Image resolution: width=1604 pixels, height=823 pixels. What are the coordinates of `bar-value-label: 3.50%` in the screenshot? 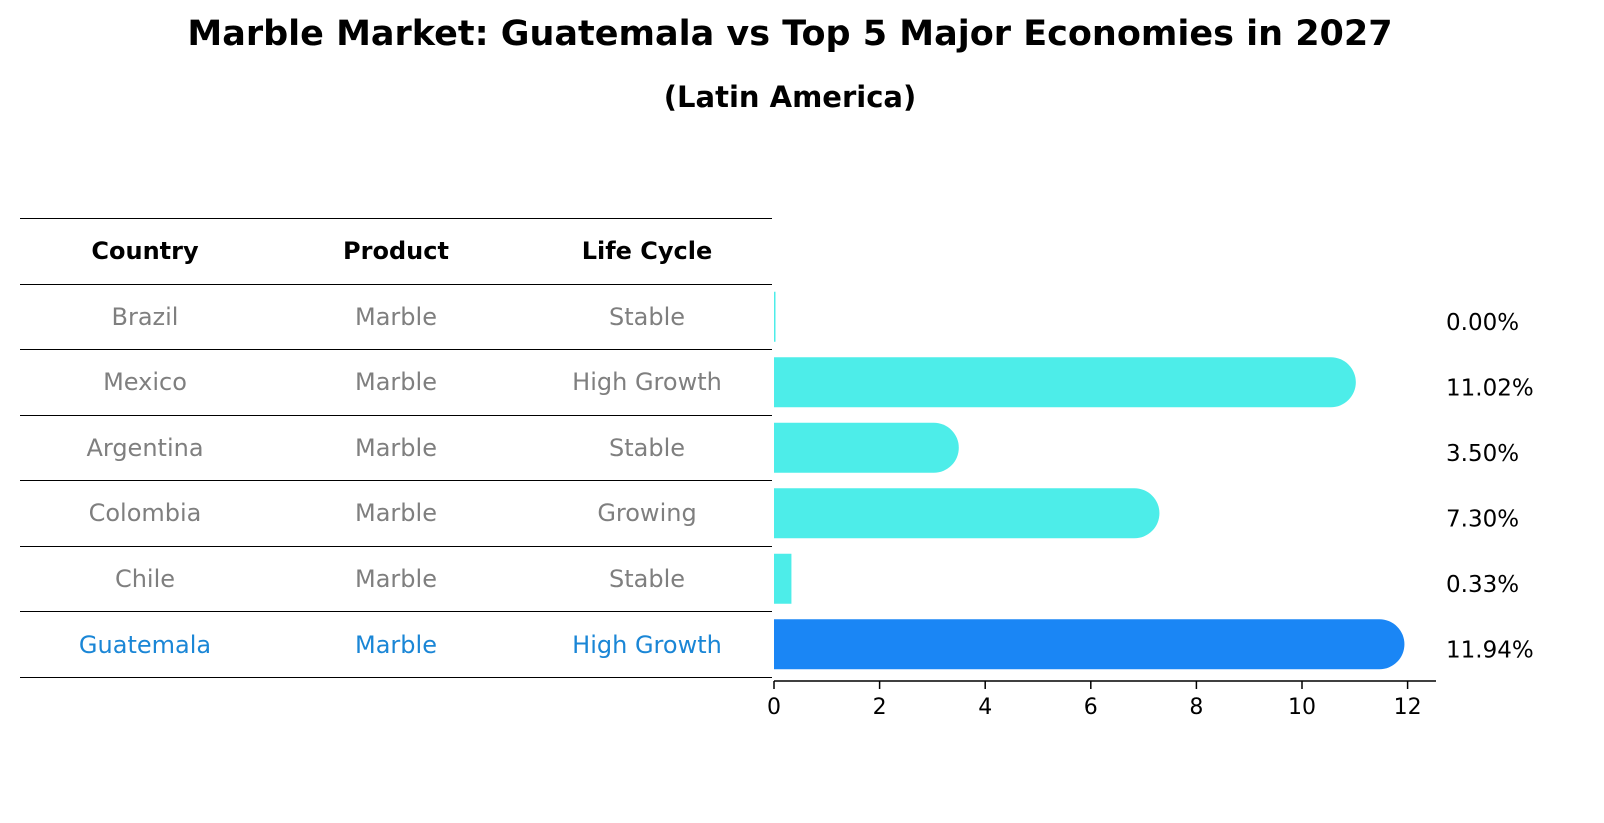 It's located at (1482, 454).